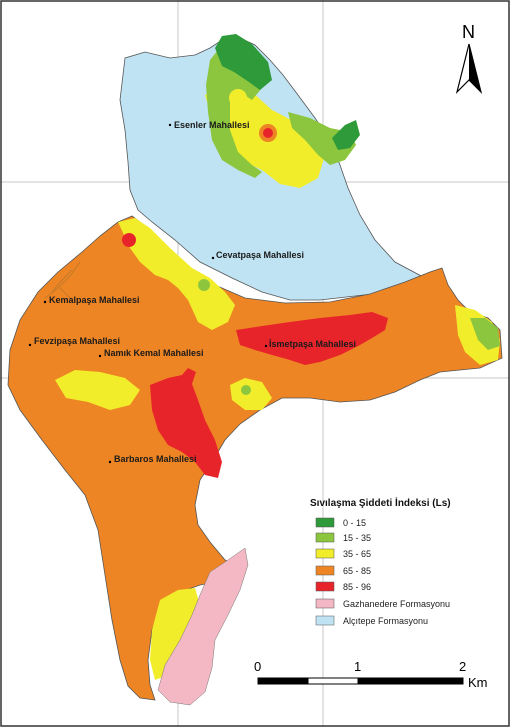 This screenshot has width=510, height=727. What do you see at coordinates (94, 300) in the screenshot?
I see `place-label-kemalpasa: Kemalpaşa Mahallesi` at bounding box center [94, 300].